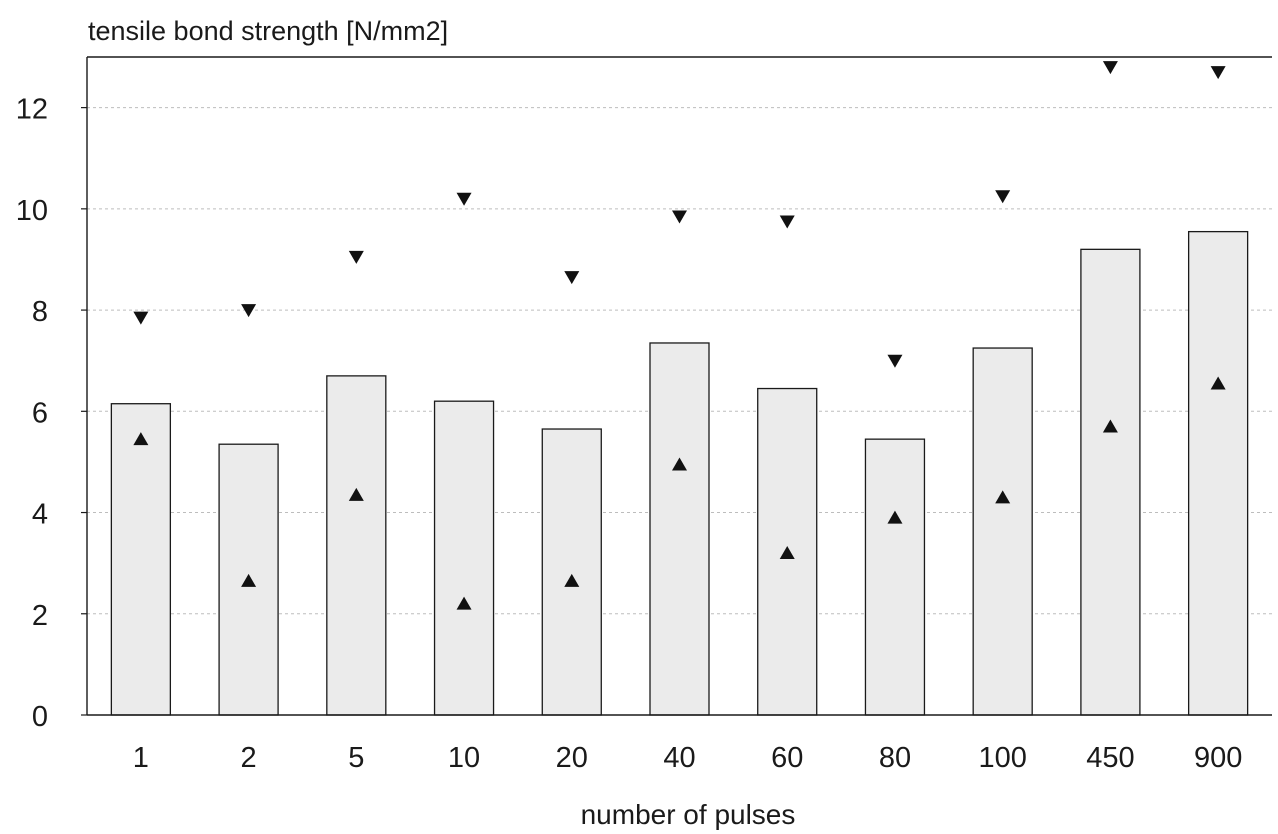 The image size is (1278, 834). I want to click on x-tick-labels: 1 2 5 10 20 40 60 80 100 450 900, so click(688, 758).